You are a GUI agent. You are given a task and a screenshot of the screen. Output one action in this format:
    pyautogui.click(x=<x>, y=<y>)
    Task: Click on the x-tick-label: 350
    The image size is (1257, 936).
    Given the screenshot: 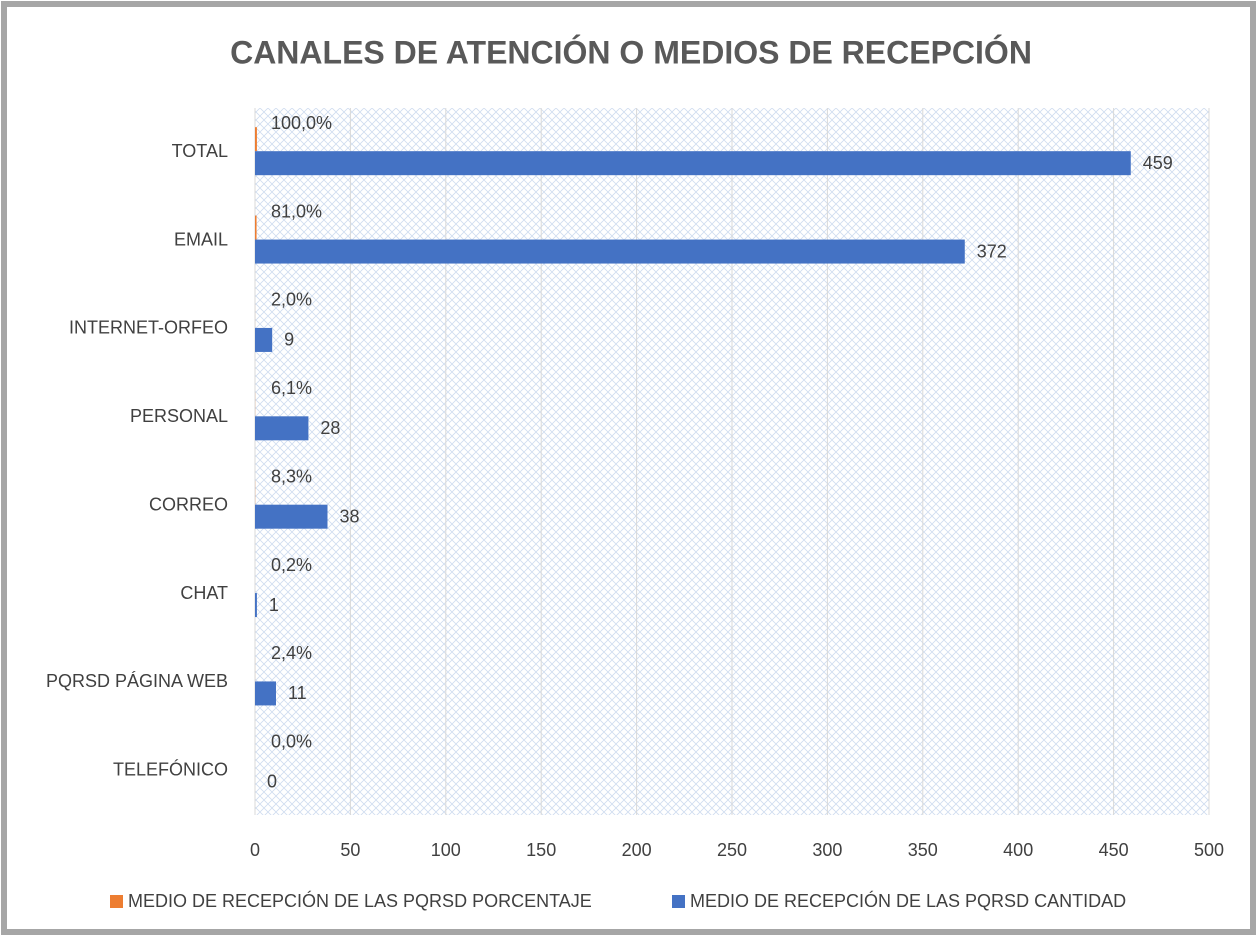 What is the action you would take?
    pyautogui.click(x=923, y=850)
    